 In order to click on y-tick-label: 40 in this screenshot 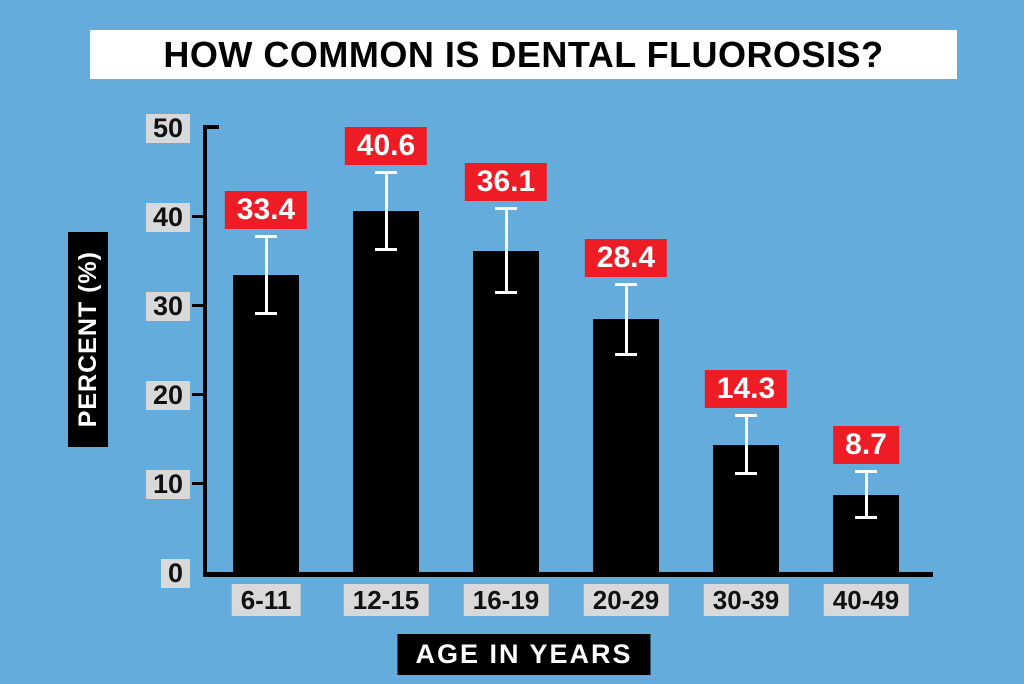, I will do `click(167, 217)`.